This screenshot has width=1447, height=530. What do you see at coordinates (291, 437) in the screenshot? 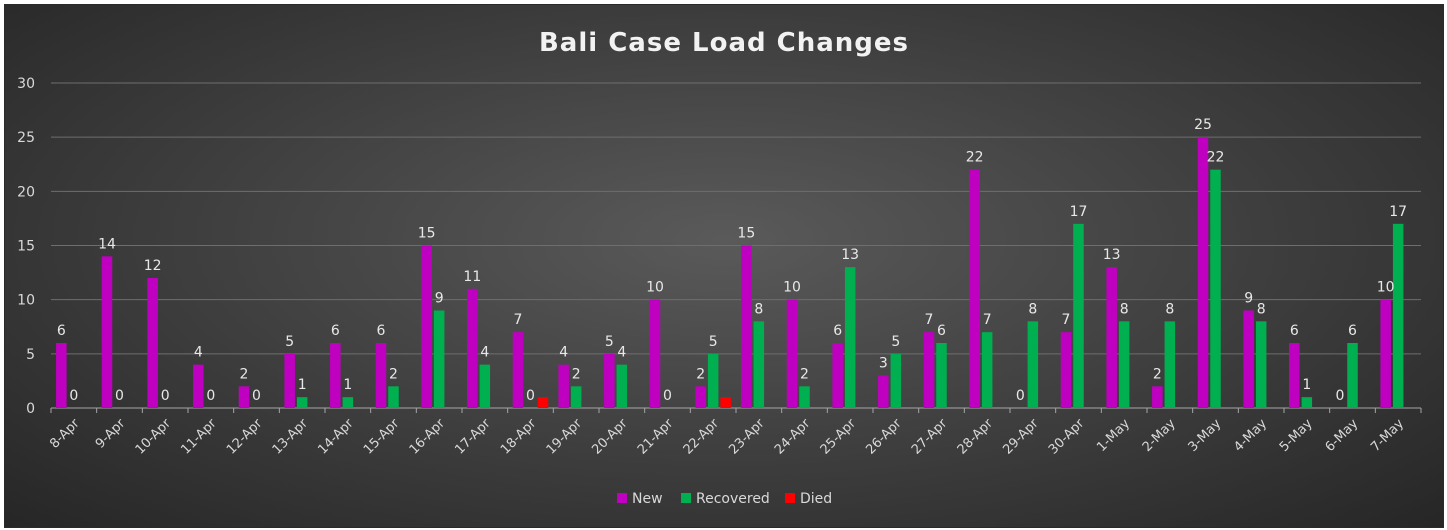
I see `x-tick-label: 13-Apr` at bounding box center [291, 437].